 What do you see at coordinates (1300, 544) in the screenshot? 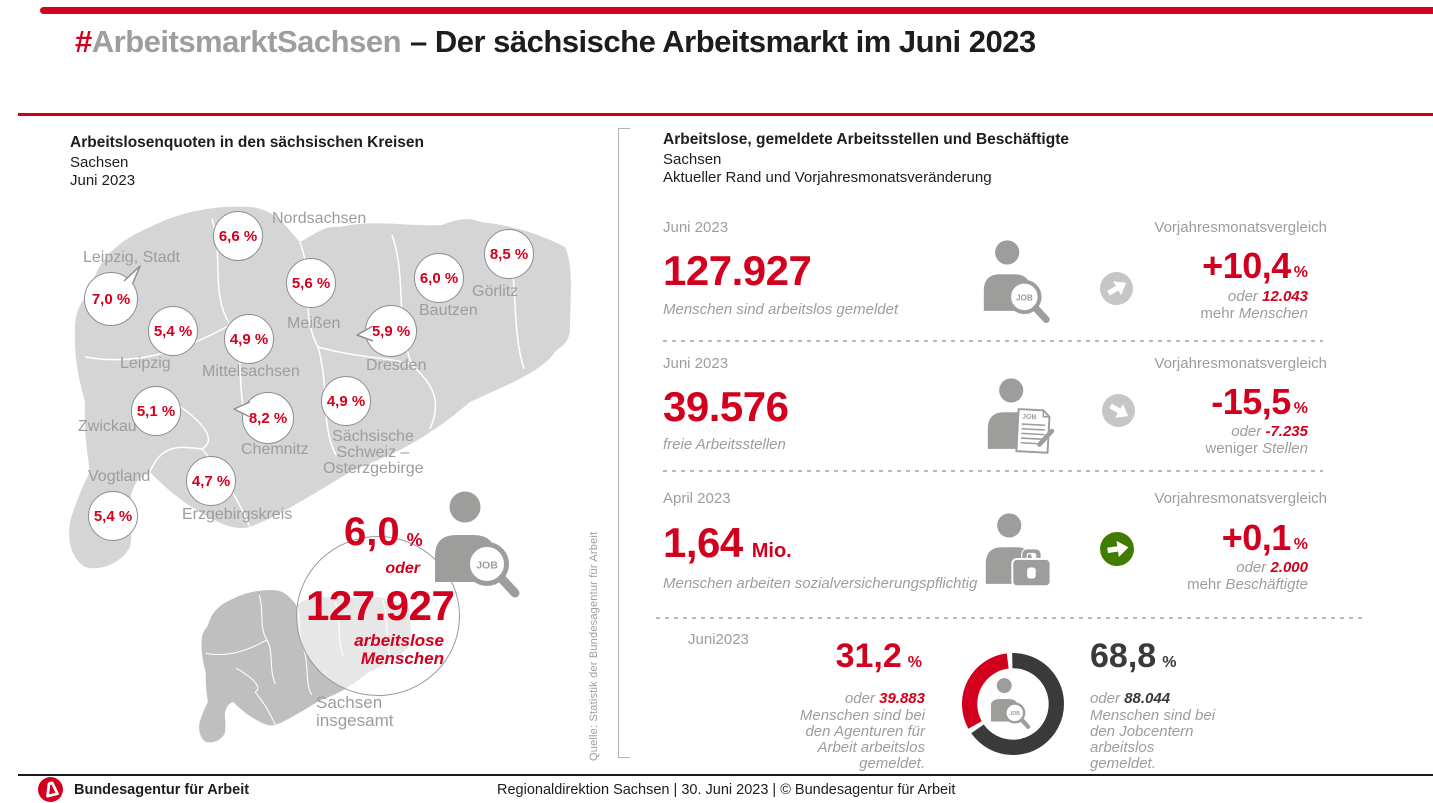
I see `row3-change-unit: %` at bounding box center [1300, 544].